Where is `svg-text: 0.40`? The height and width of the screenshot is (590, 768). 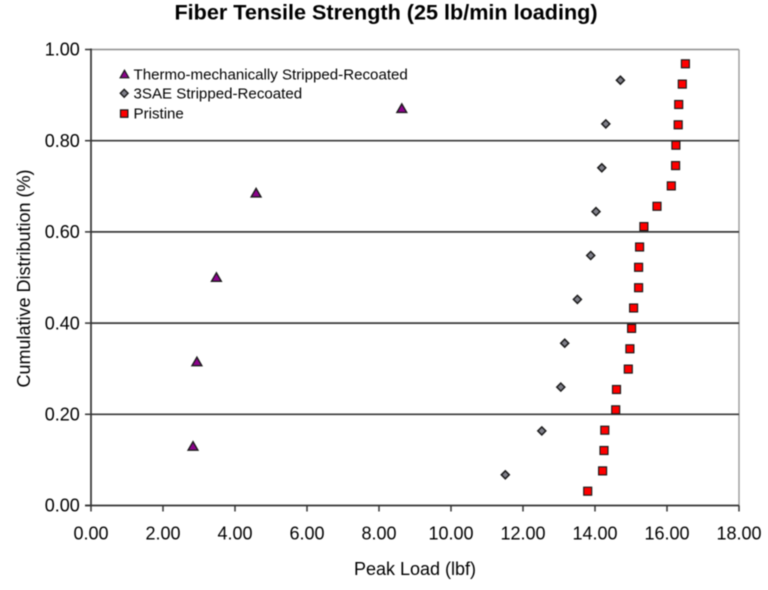
svg-text: 0.40 is located at coordinates (62, 323).